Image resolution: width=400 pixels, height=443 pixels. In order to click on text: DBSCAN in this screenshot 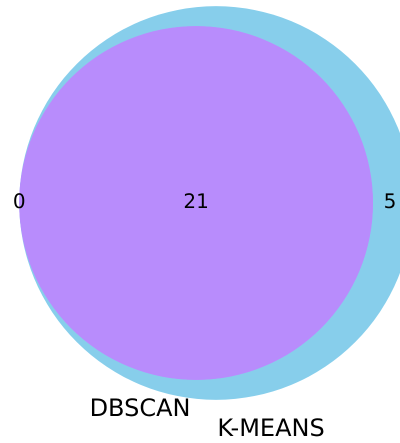, I will do `click(140, 408)`.